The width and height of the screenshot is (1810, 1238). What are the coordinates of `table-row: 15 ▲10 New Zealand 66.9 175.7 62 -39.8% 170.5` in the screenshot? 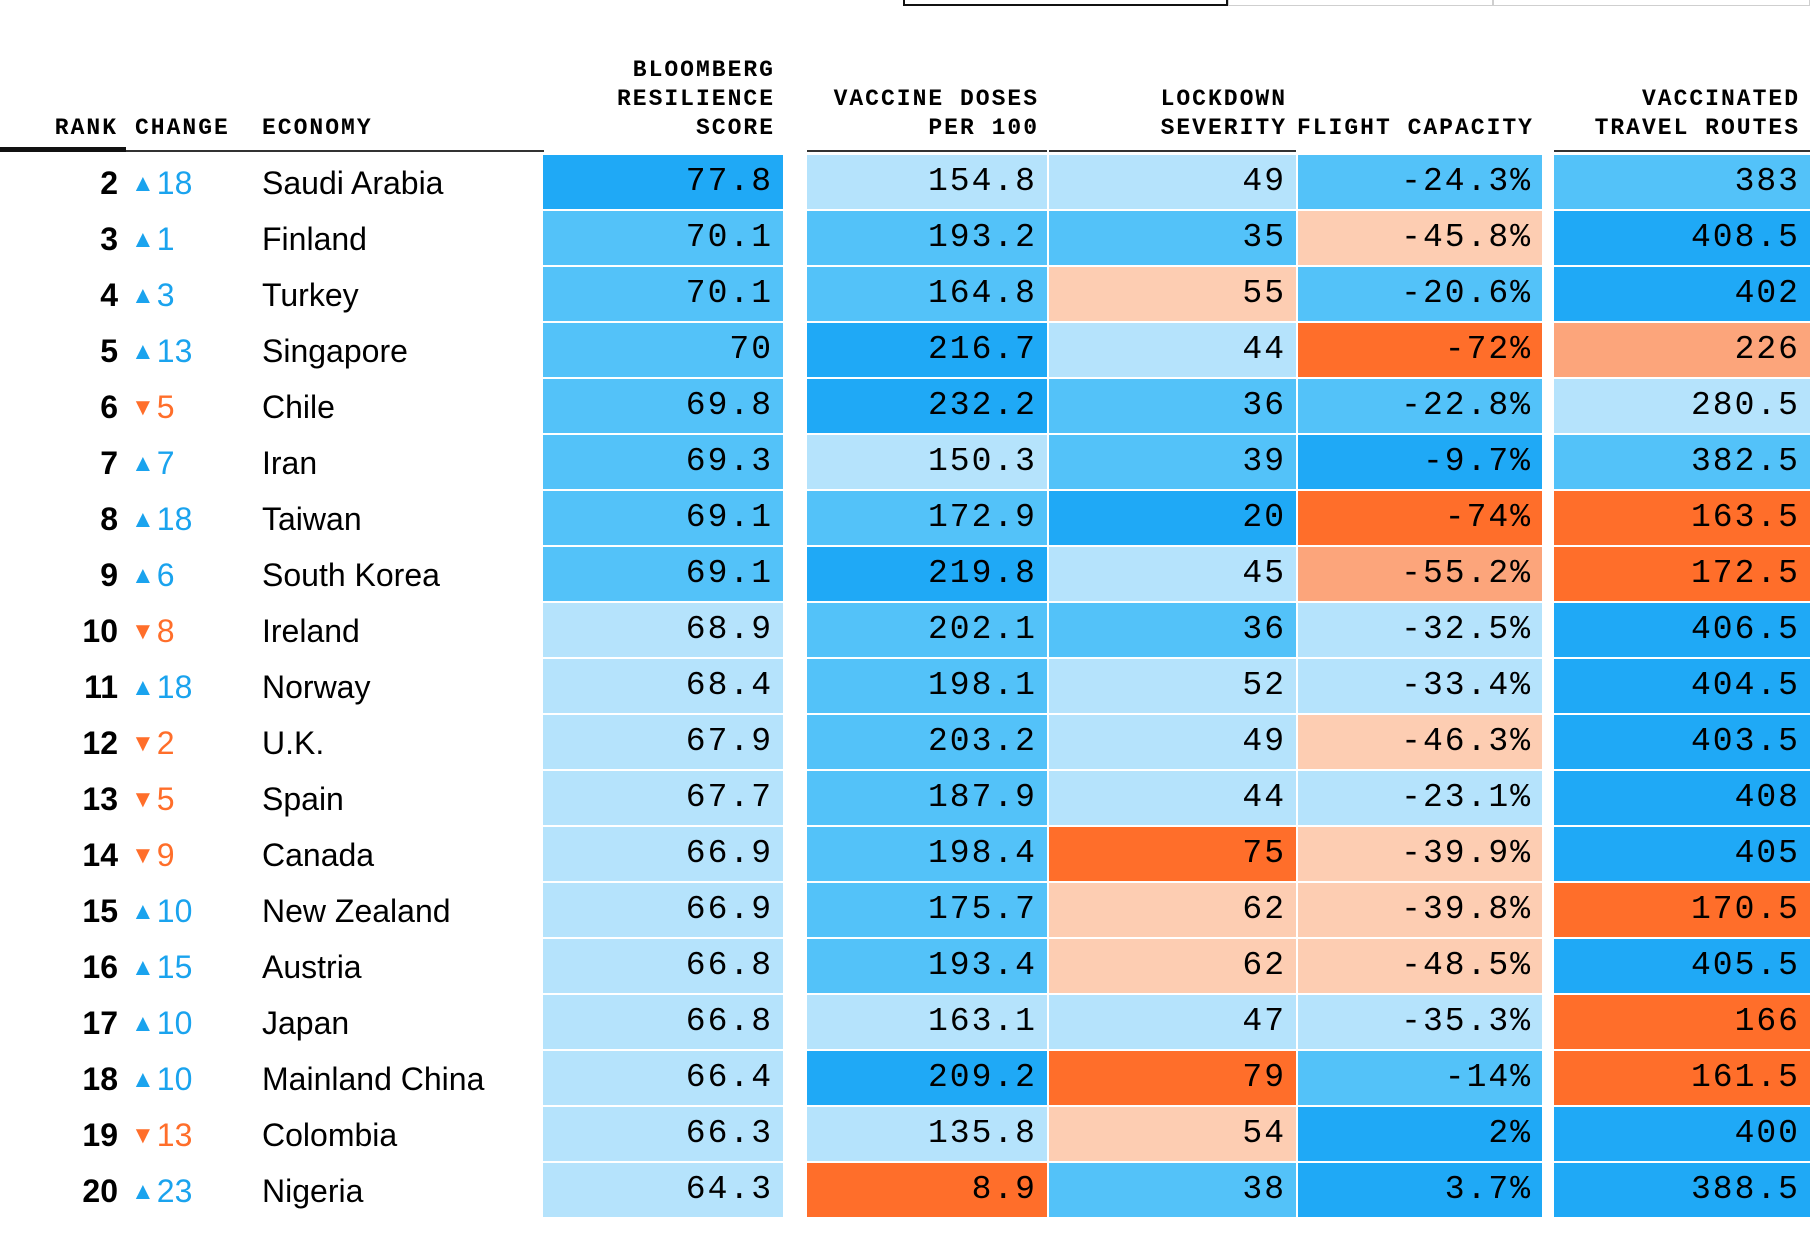 It's located at (905, 911).